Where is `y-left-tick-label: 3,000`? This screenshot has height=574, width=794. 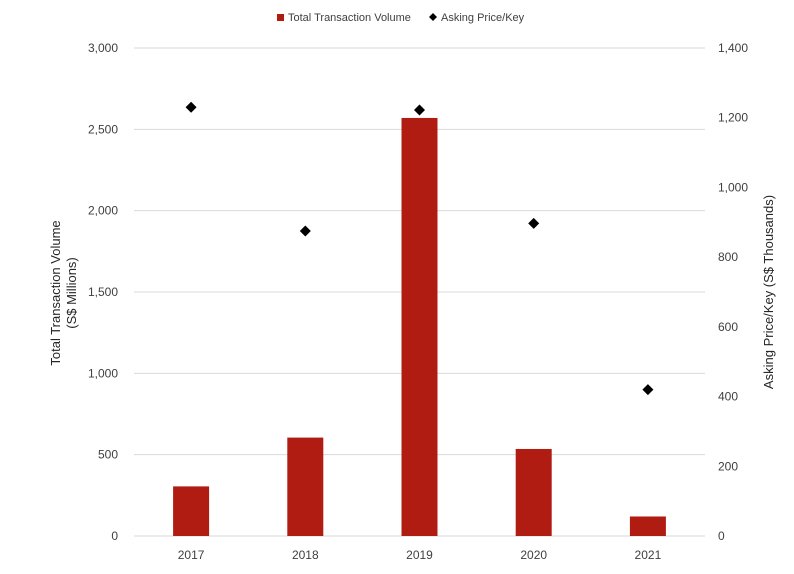
y-left-tick-label: 3,000 is located at coordinates (103, 48).